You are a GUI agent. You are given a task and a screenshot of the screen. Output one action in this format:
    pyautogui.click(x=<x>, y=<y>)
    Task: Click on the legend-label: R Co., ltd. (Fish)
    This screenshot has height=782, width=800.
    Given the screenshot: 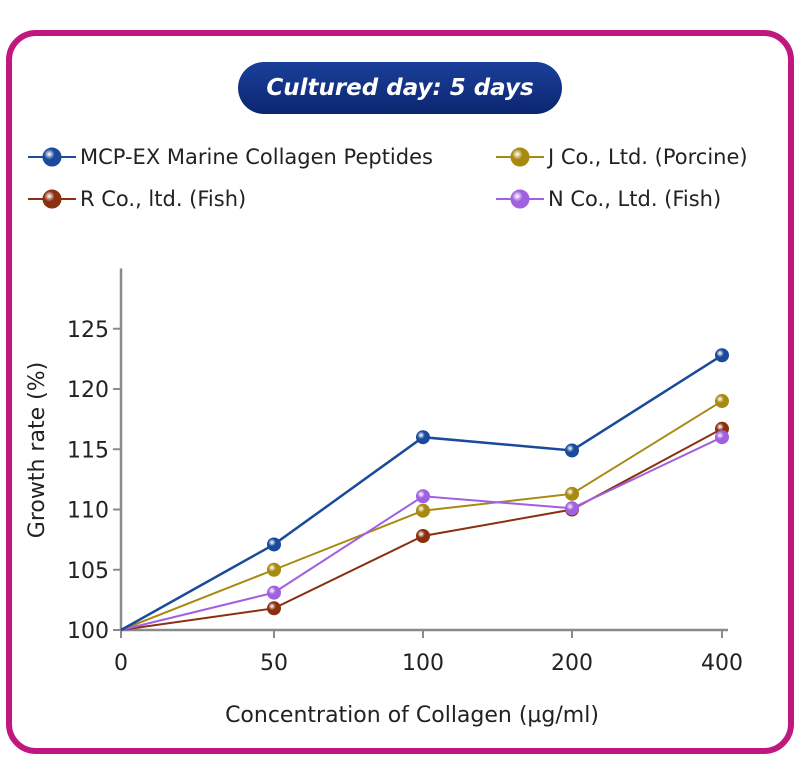 What is the action you would take?
    pyautogui.click(x=163, y=199)
    